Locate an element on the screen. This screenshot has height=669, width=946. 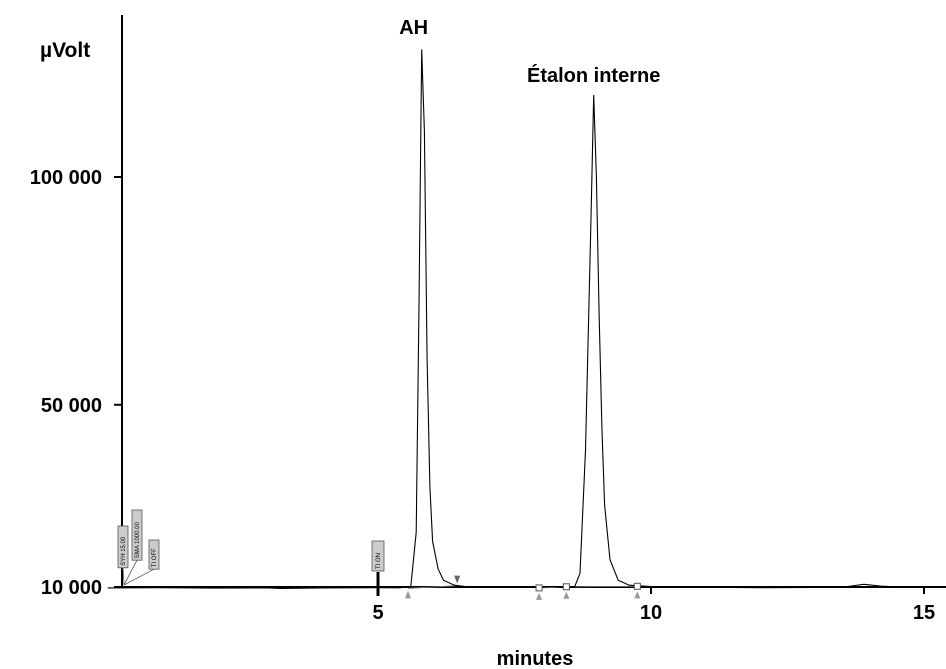
x-axis-label: minutes is located at coordinates (535, 658).